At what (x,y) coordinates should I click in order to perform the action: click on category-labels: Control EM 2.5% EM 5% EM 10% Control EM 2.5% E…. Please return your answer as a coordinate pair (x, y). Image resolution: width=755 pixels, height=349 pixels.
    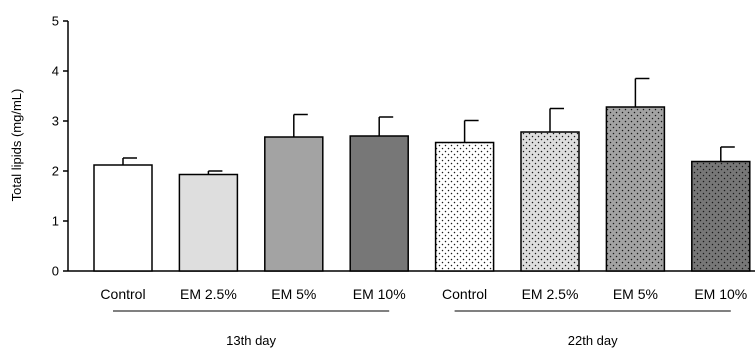
    Looking at the image, I should click on (423, 294).